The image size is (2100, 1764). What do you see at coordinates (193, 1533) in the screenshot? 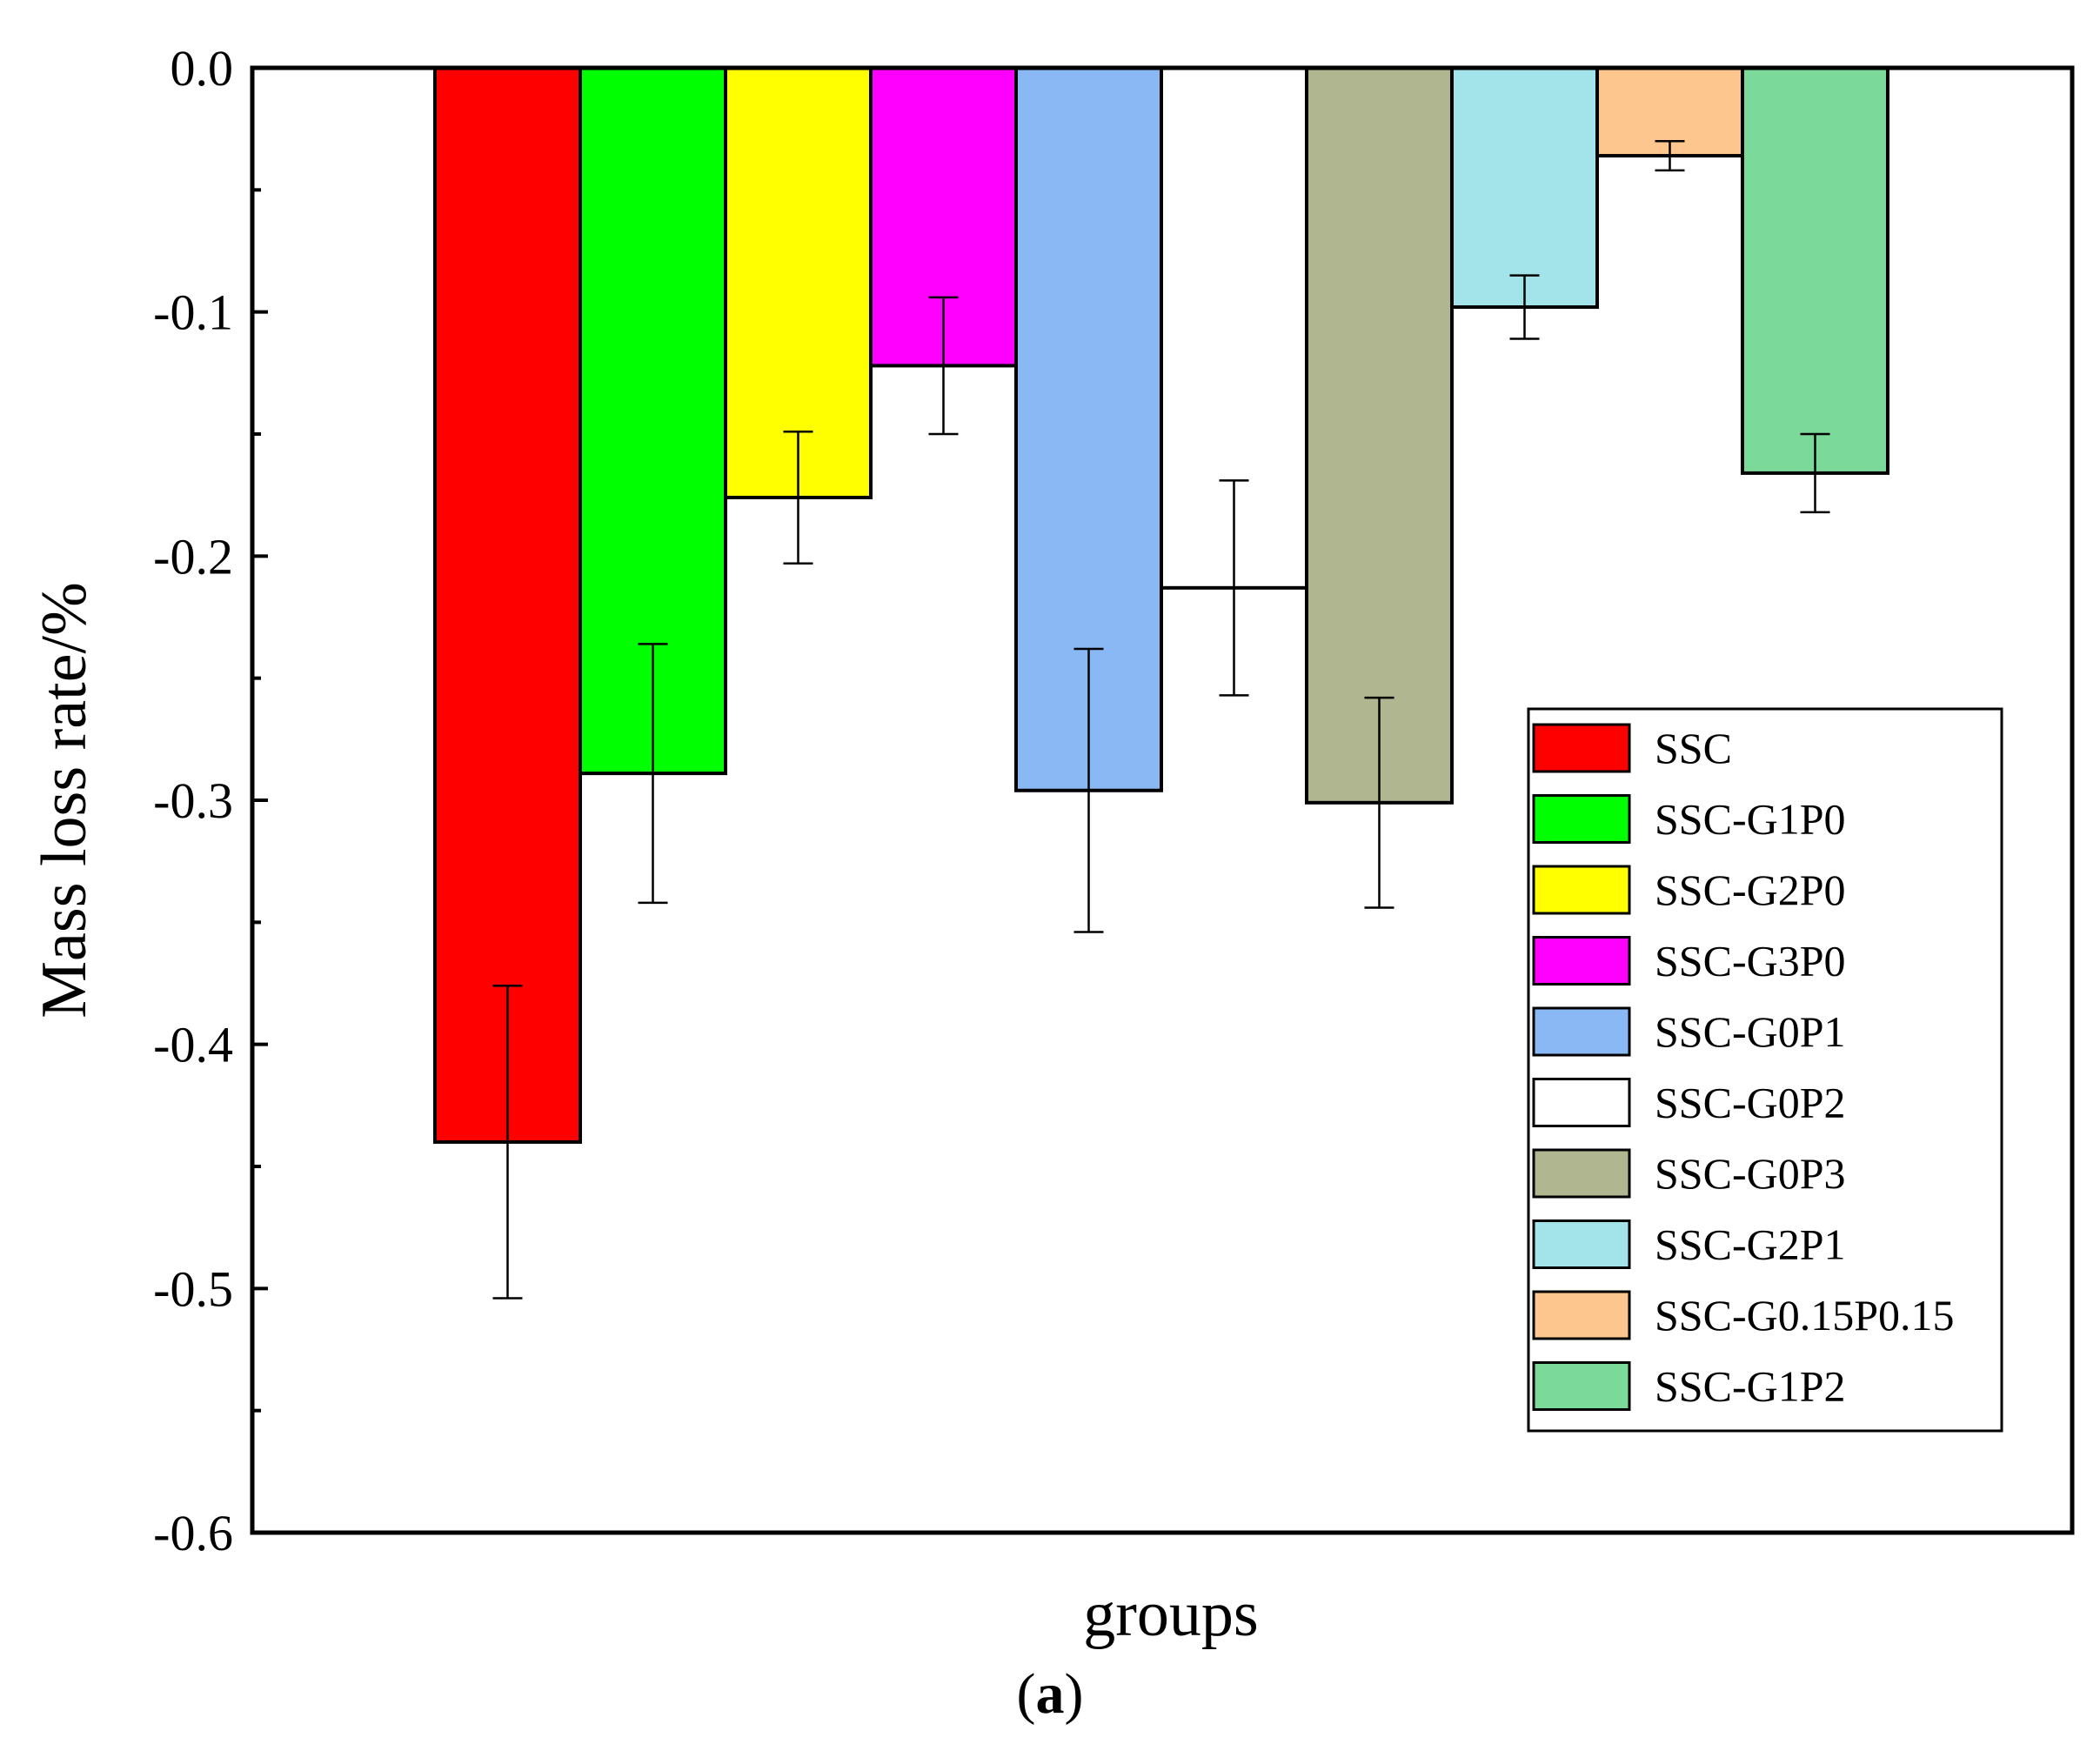
I see `y-tick-label: -0.6` at bounding box center [193, 1533].